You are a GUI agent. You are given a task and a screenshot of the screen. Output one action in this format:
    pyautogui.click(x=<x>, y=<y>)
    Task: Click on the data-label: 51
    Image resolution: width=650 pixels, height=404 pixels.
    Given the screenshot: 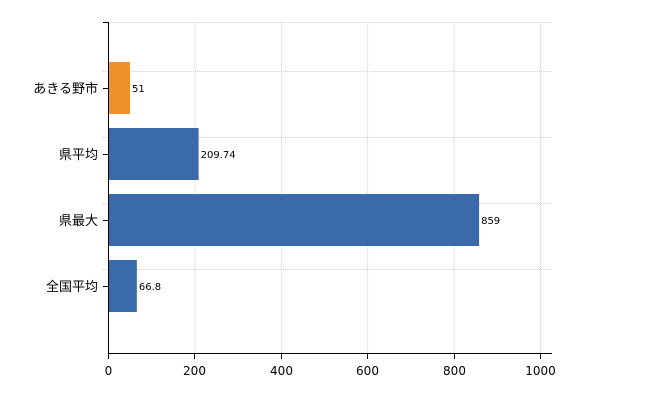 What is the action you would take?
    pyautogui.click(x=138, y=89)
    